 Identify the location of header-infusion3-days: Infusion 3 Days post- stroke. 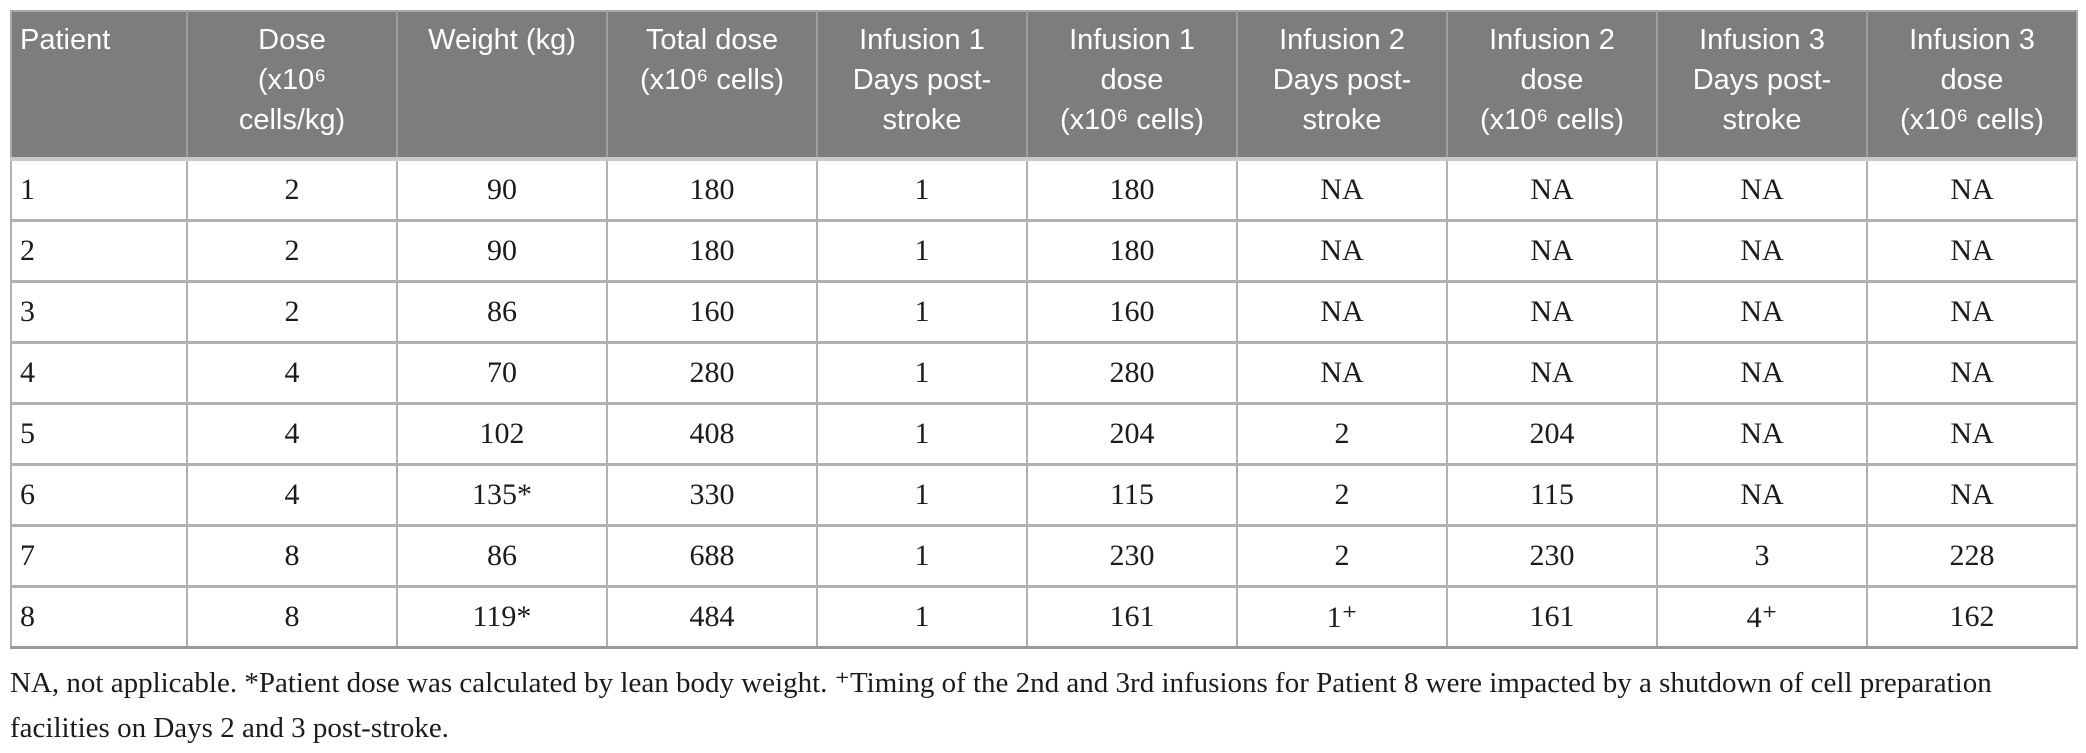
(1761, 85).